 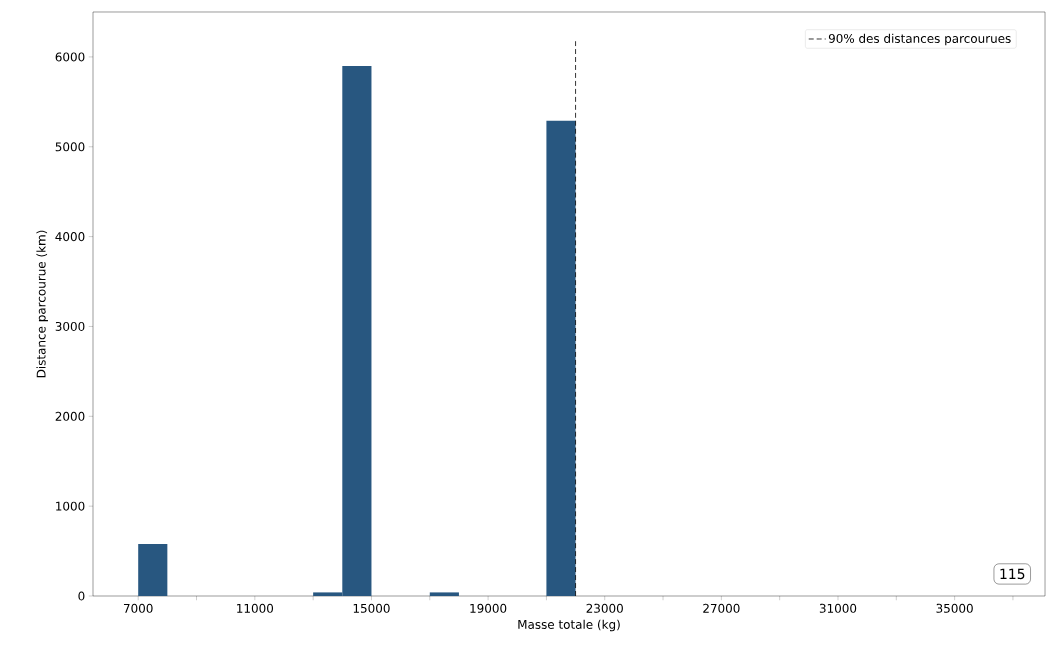 What do you see at coordinates (42, 304) in the screenshot?
I see `y-axis-title: Distance parcourue (km)` at bounding box center [42, 304].